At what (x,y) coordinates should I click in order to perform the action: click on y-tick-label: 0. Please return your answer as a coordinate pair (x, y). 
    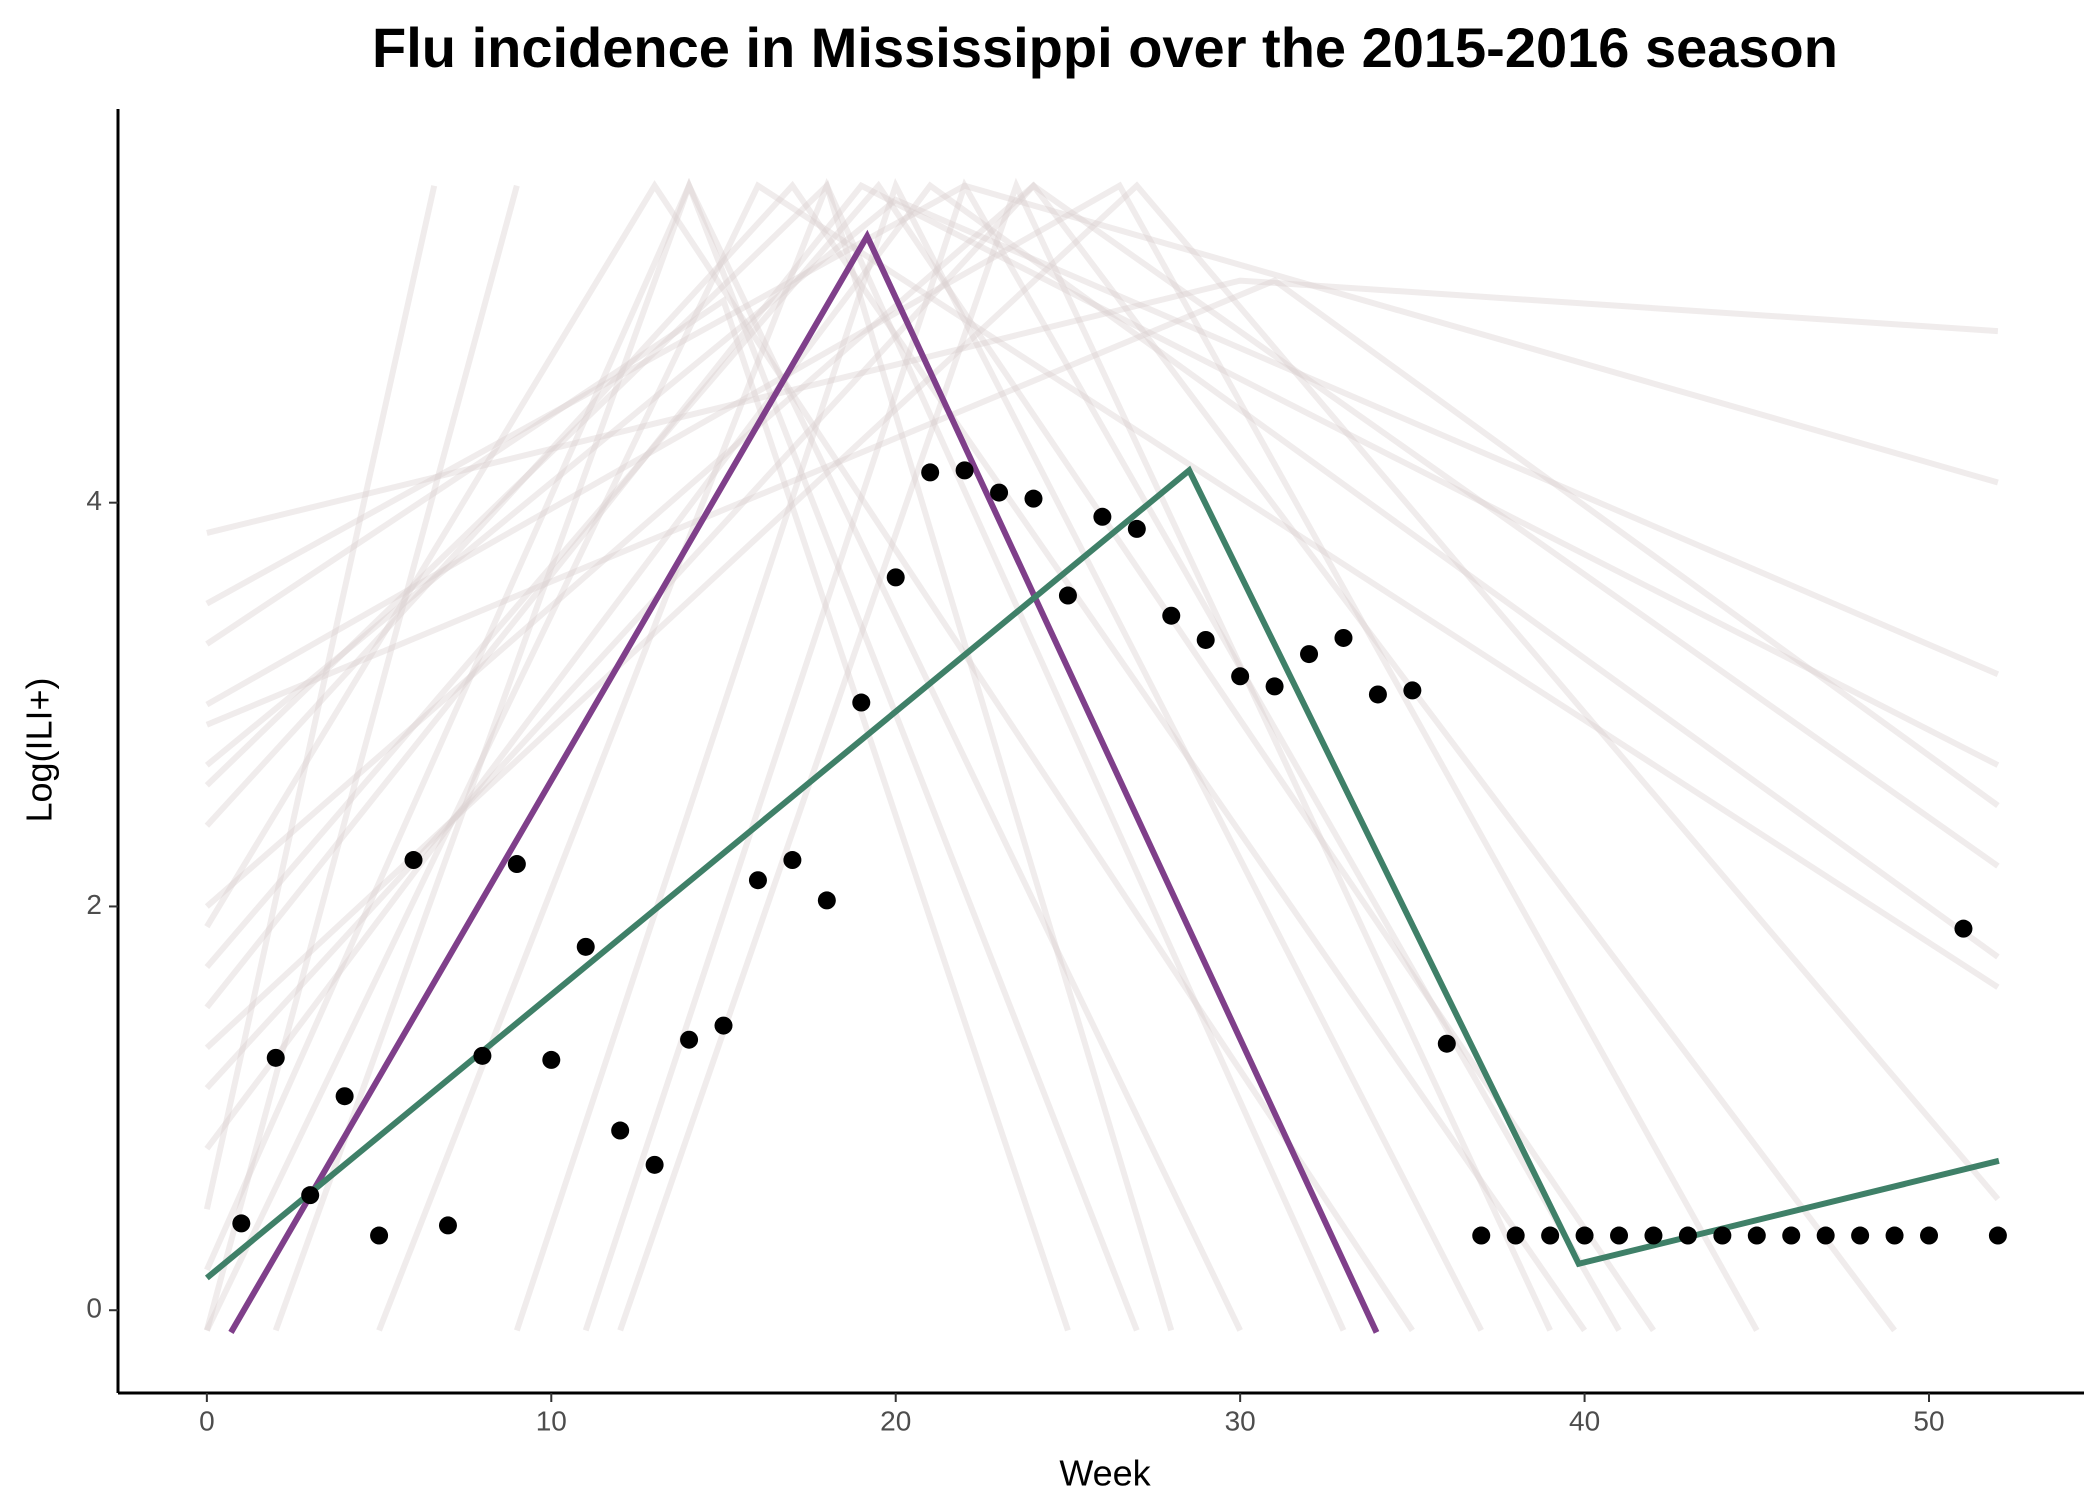
    Looking at the image, I should click on (94, 1308).